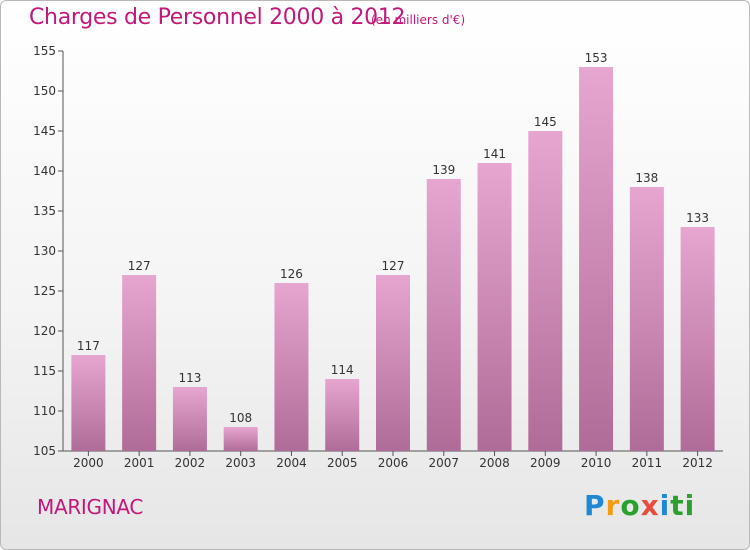 The height and width of the screenshot is (550, 750). I want to click on chart-title: Charges de Personnel 2000 à 2012, so click(217, 17).